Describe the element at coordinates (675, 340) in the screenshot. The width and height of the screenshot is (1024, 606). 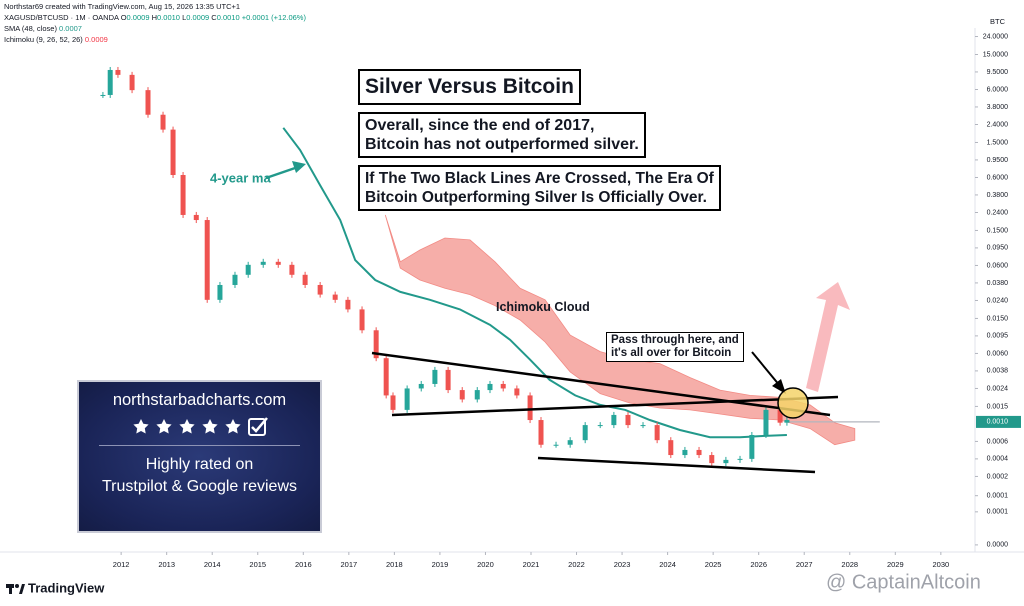
I see `callout-line: Pass through here, and` at that location.